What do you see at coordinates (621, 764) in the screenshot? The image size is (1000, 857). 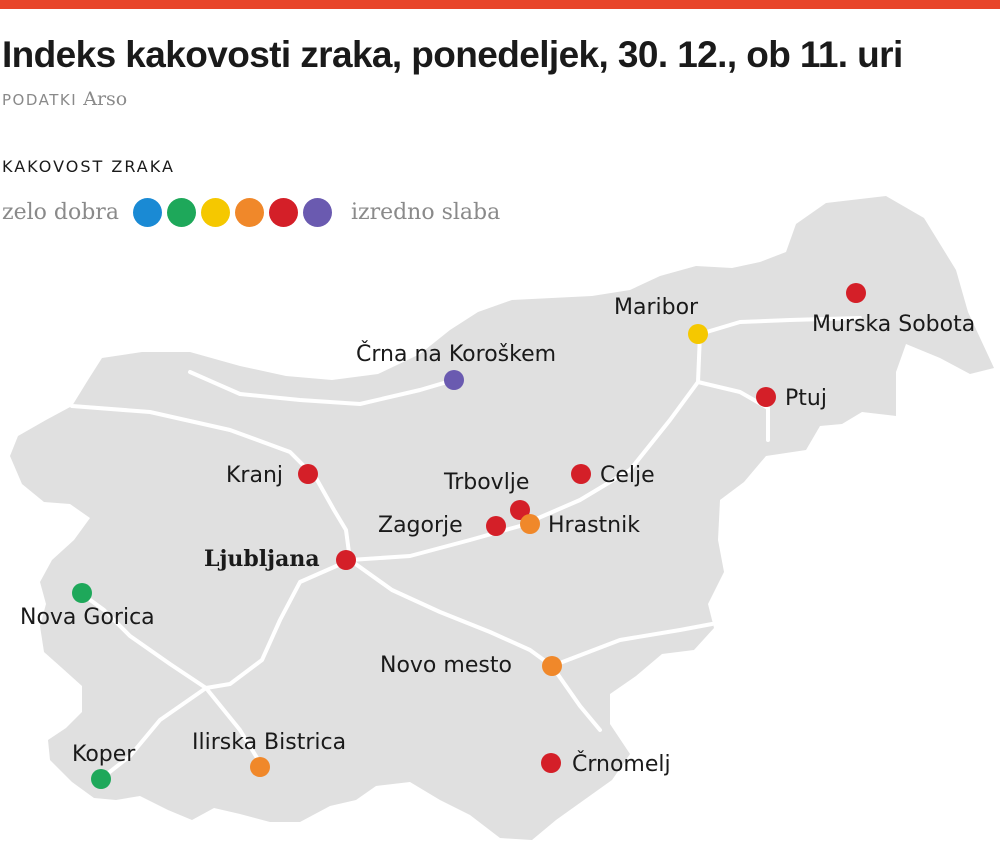 I see `city-label-crnomelj: Črnomelj` at bounding box center [621, 764].